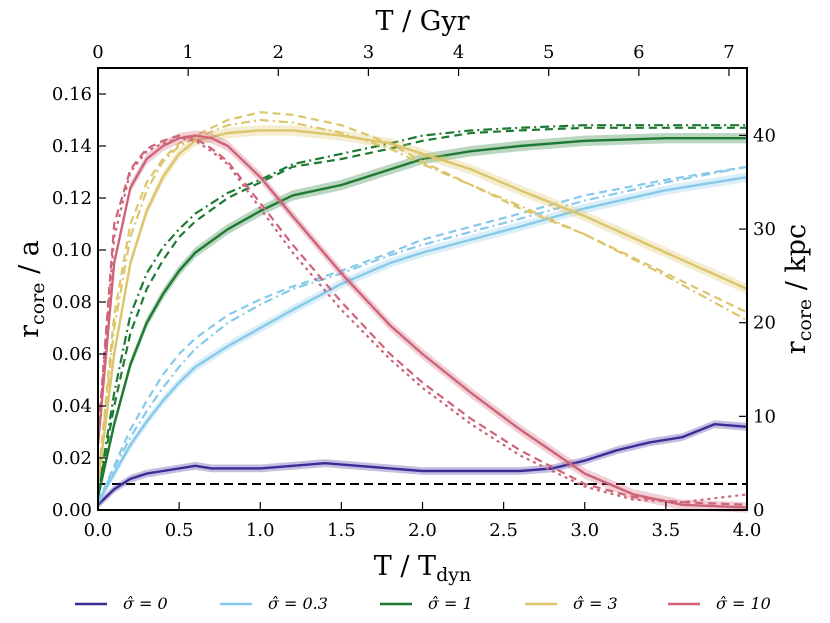  I want to click on x-top-tick-label: 0, so click(97, 52).